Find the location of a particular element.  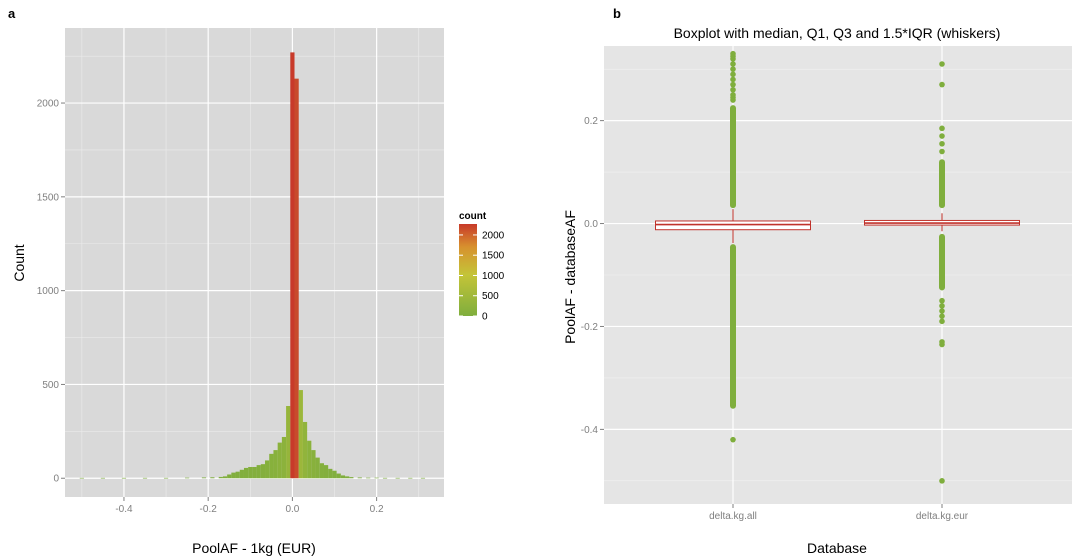

panel-a-letter: a is located at coordinates (12, 13).